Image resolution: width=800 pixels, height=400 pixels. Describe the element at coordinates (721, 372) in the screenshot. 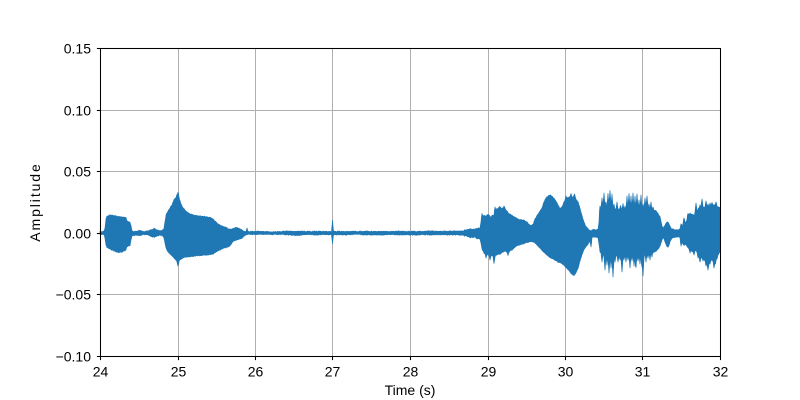

I see `svg-text: 32` at that location.